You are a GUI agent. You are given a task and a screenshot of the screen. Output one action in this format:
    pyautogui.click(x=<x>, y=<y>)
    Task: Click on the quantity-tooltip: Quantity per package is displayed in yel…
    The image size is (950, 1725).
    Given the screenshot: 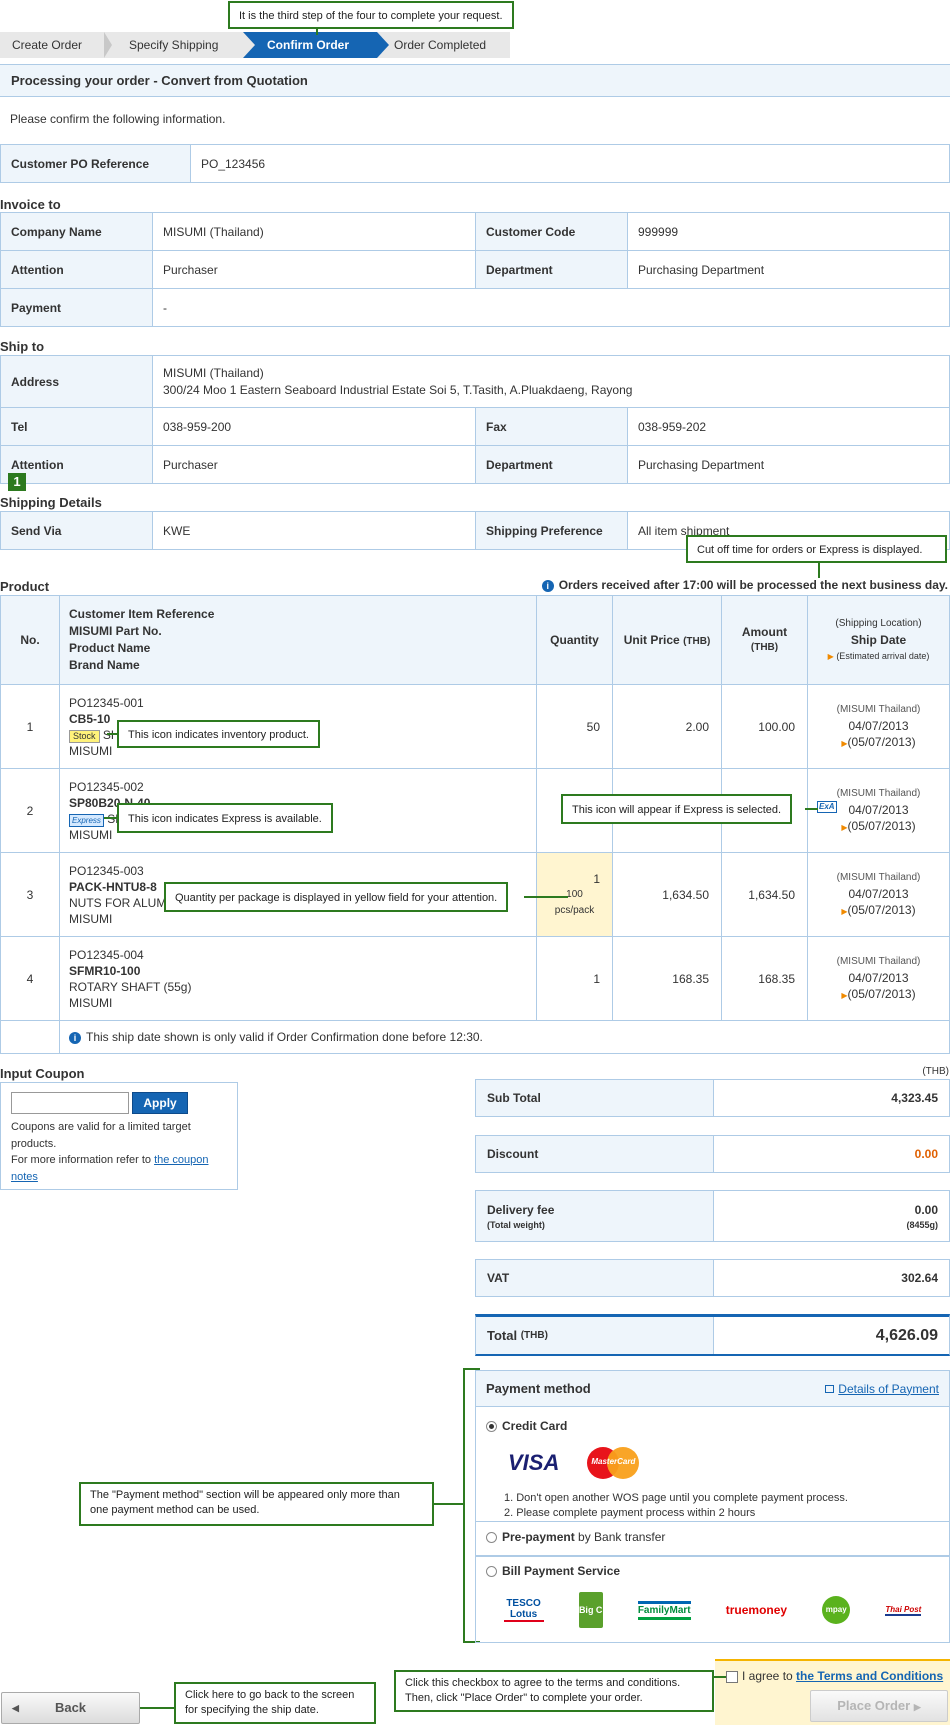 What is the action you would take?
    pyautogui.click(x=336, y=897)
    